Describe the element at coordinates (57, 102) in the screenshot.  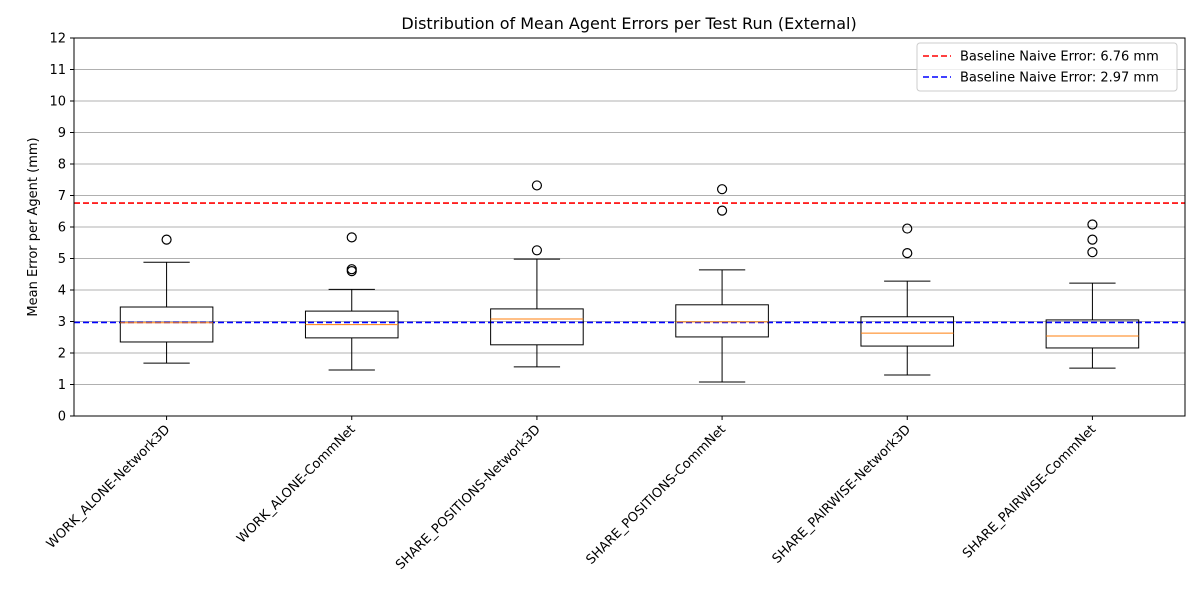
I see `y-tick-label: 10` at that location.